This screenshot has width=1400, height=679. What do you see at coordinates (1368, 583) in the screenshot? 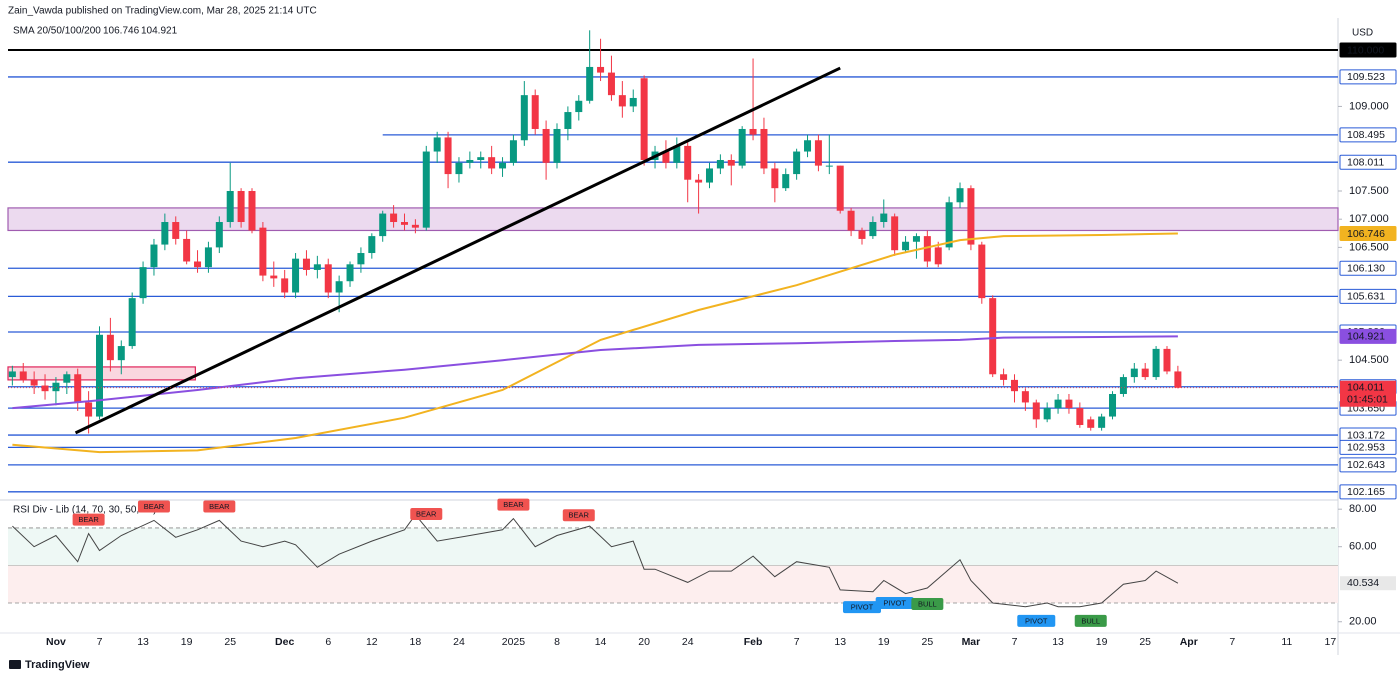
I see `rsi-value-bg` at bounding box center [1368, 583].